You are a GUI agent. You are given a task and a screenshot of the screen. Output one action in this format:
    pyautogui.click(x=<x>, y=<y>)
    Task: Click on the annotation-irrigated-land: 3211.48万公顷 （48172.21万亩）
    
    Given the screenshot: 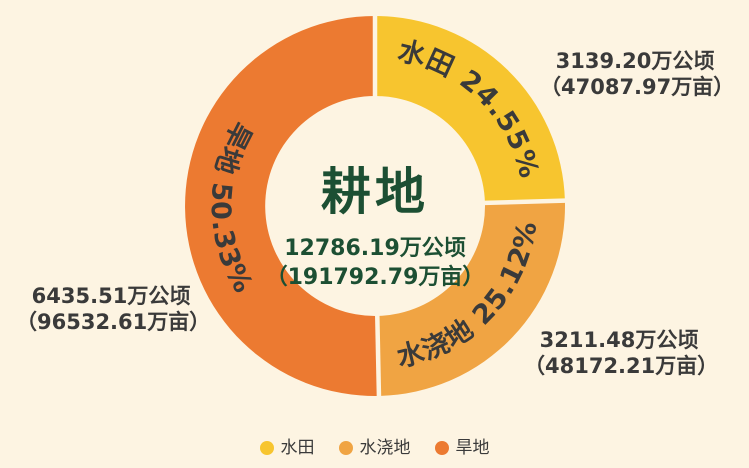 What is the action you would take?
    pyautogui.click(x=621, y=353)
    